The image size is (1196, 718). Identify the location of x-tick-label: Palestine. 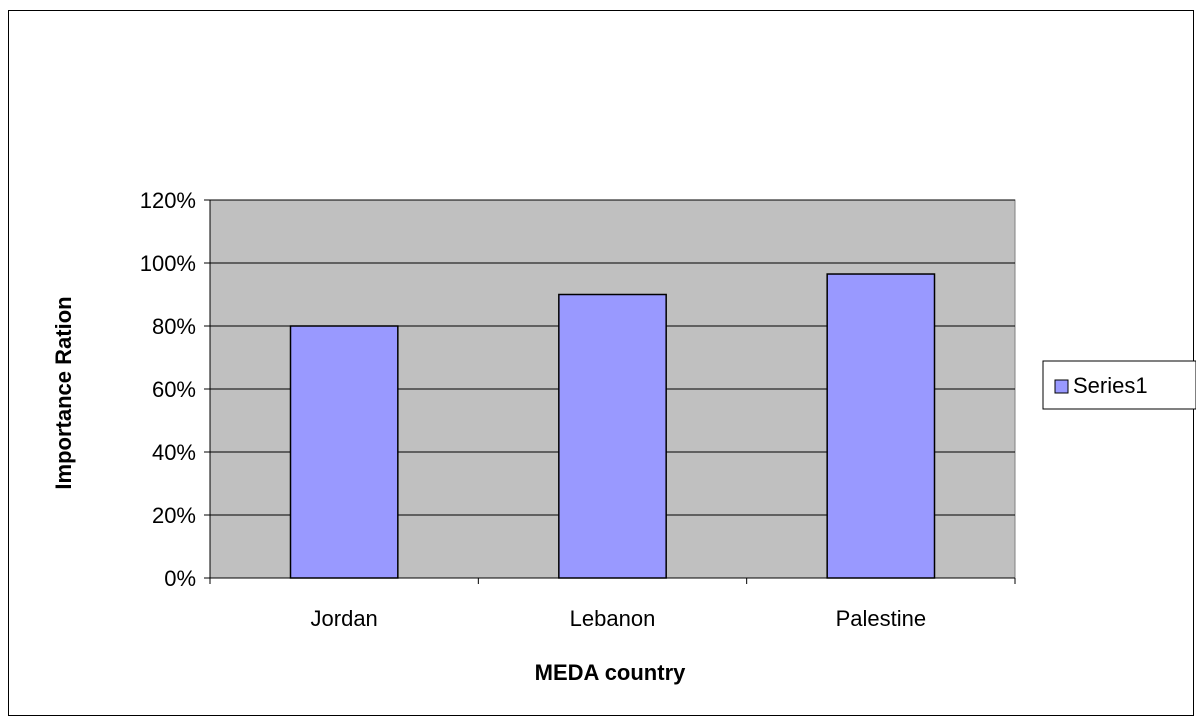
(881, 618).